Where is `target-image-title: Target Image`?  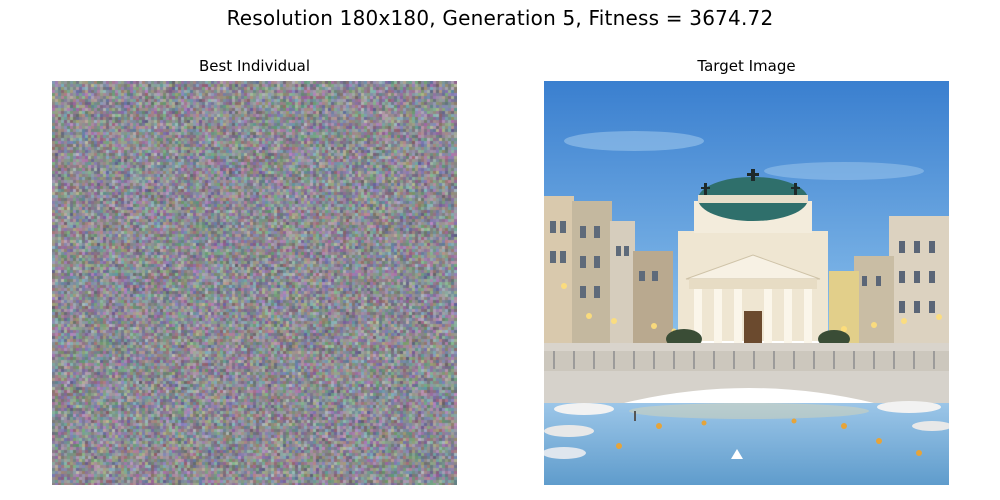
target-image-title: Target Image is located at coordinates (746, 66).